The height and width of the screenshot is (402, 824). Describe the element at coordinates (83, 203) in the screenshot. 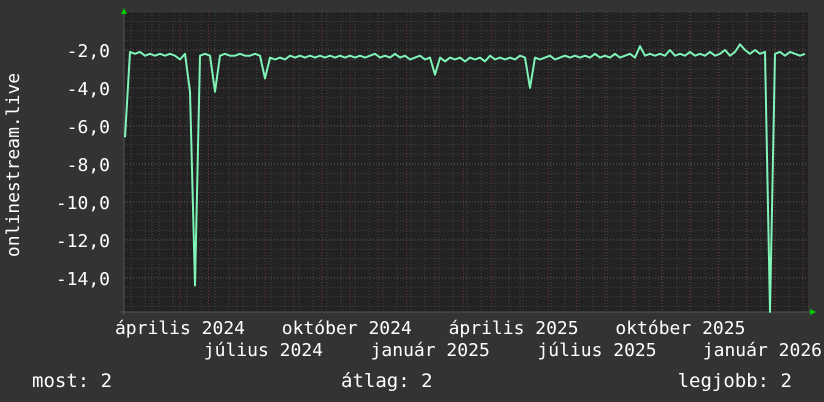

I see `y-tick-label: -10,0` at that location.